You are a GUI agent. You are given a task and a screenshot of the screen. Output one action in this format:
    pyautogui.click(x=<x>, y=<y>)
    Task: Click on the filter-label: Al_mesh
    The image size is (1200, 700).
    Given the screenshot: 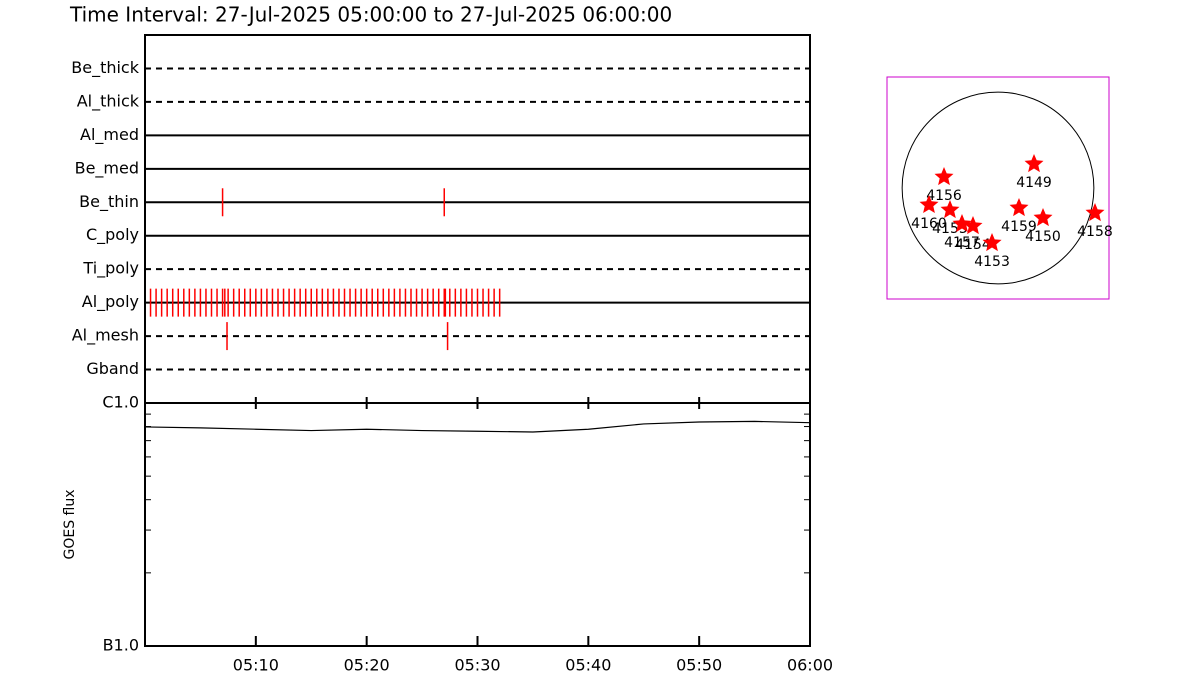 What is the action you would take?
    pyautogui.click(x=105, y=336)
    